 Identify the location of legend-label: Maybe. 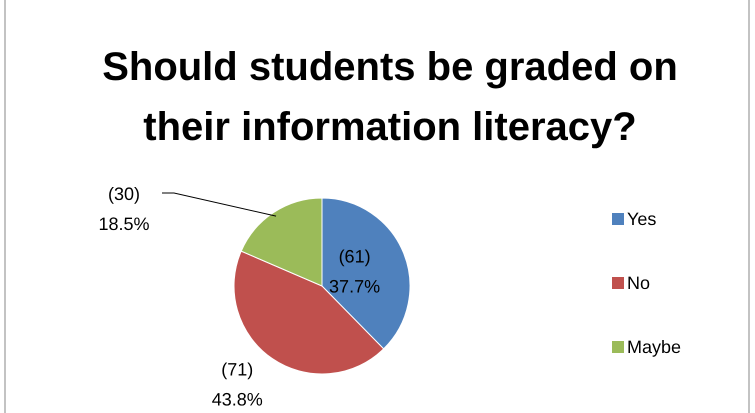
(654, 347).